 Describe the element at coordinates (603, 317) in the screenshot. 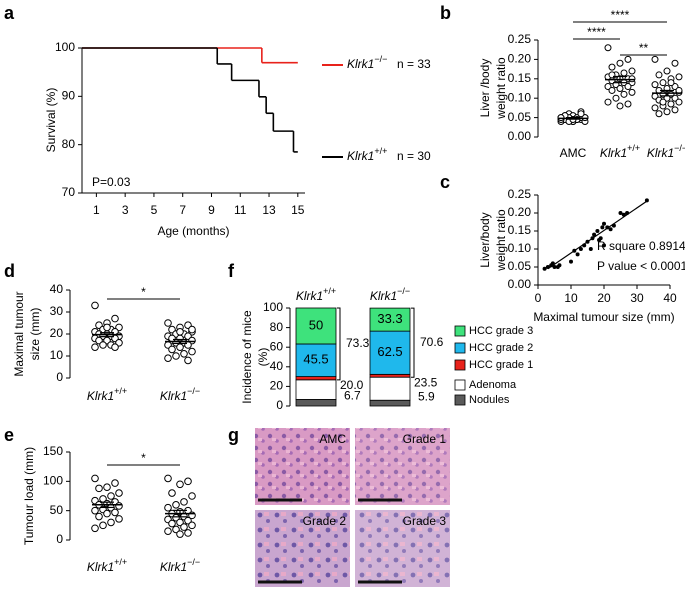

I see `x-axis-label: Maximal tumour size (mm)` at that location.